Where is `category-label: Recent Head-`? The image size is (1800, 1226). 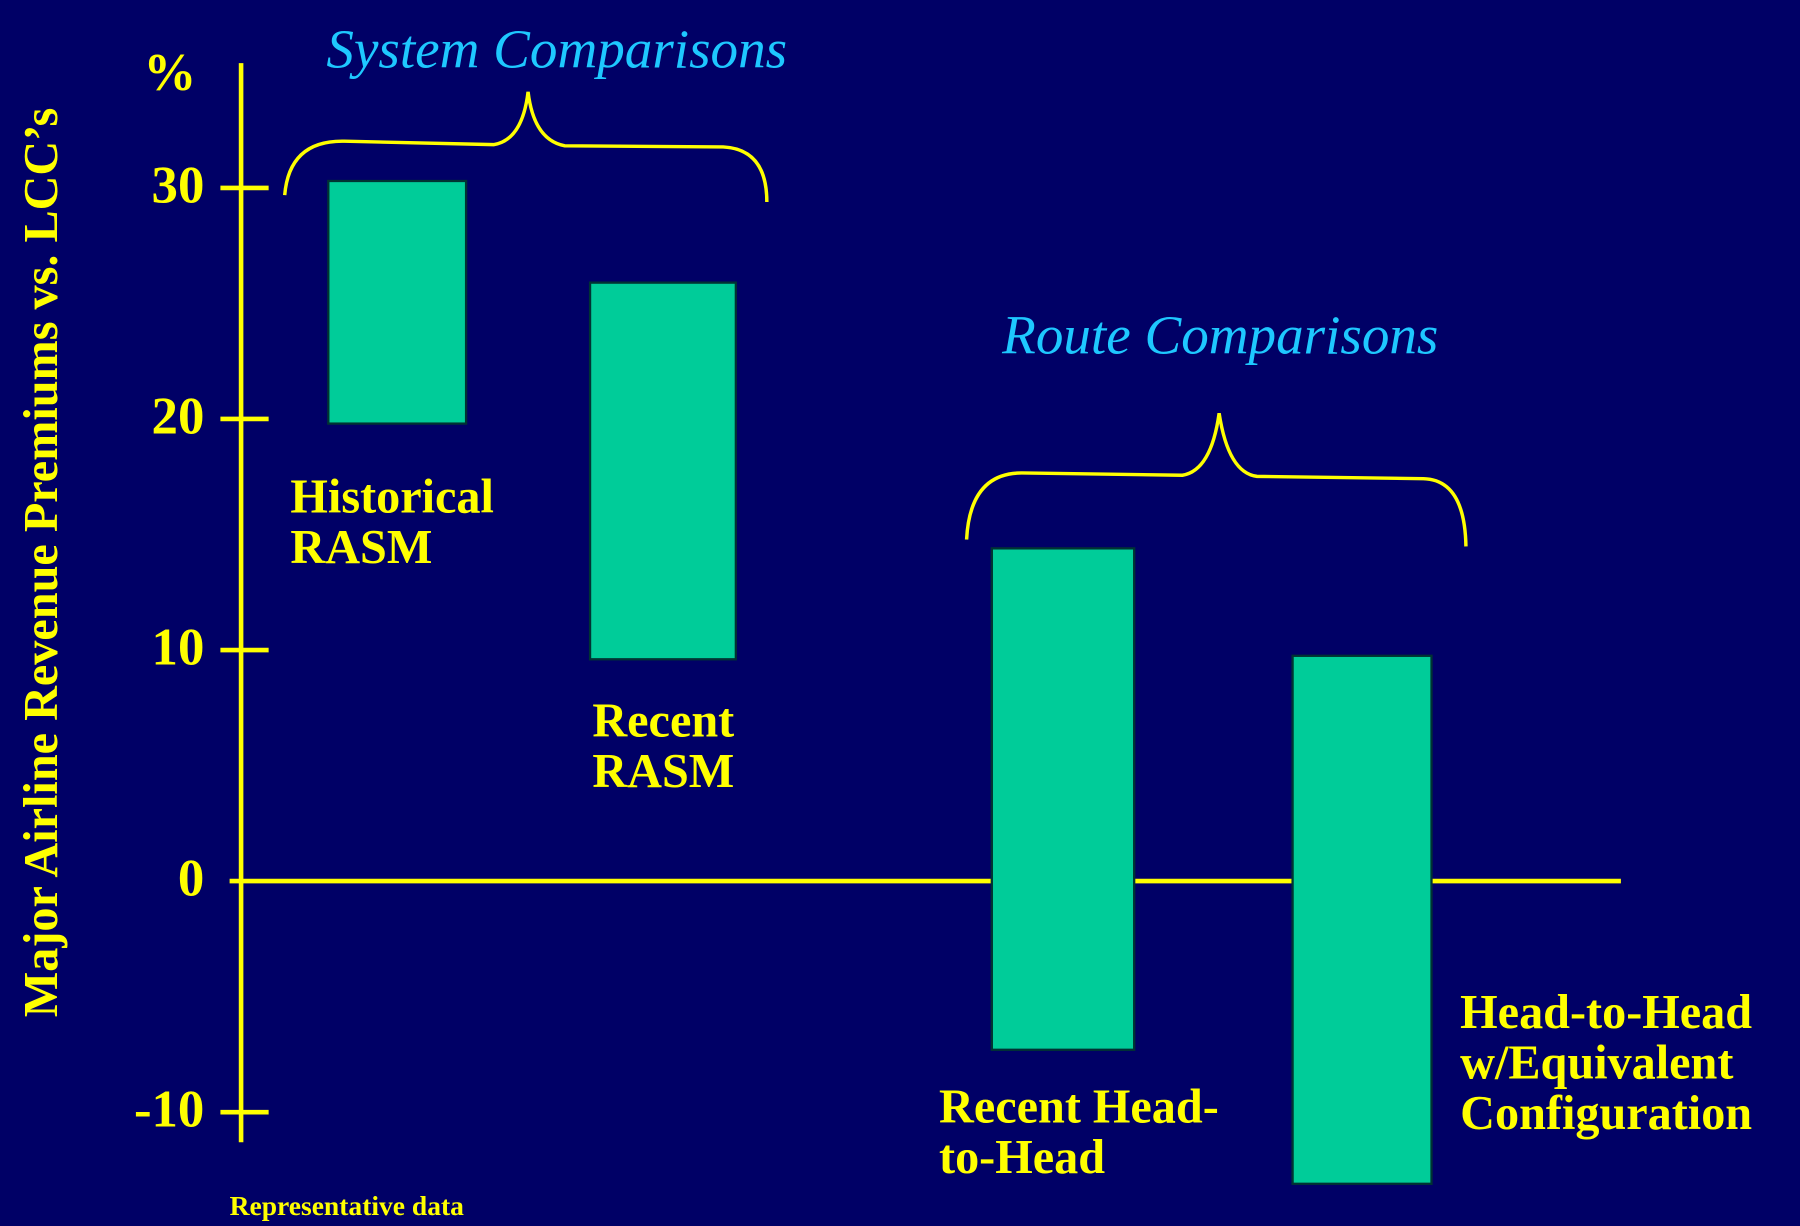 category-label: Recent Head- is located at coordinates (1079, 1106).